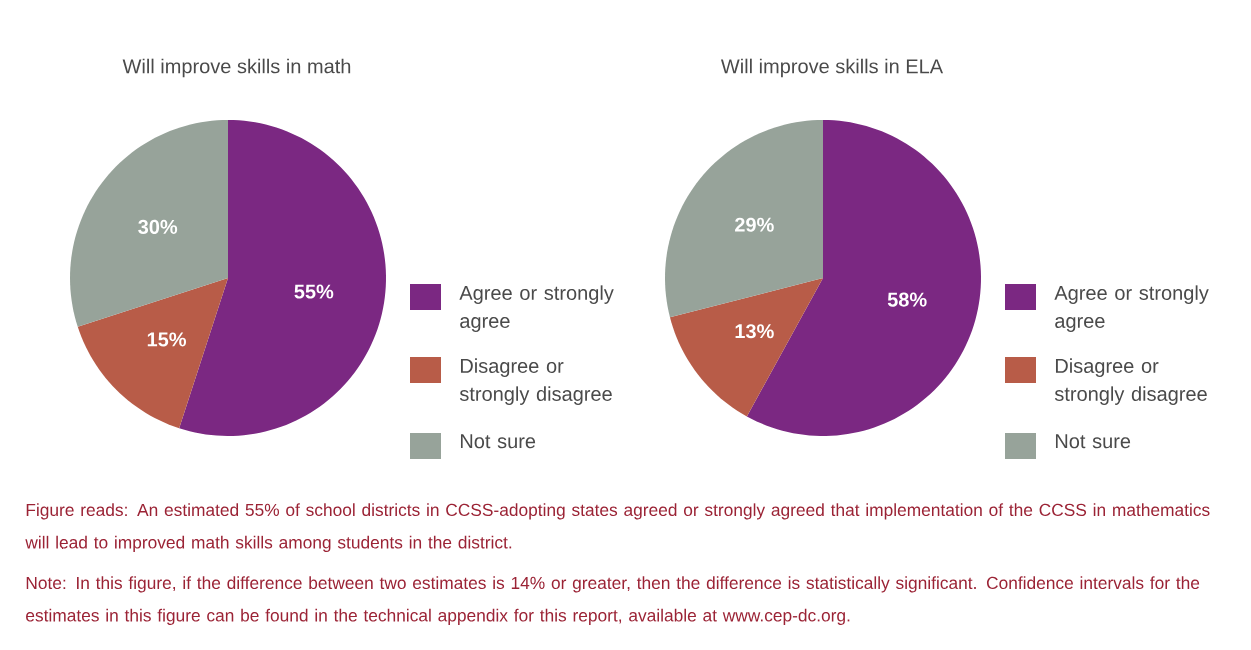  What do you see at coordinates (236, 68) in the screenshot?
I see `chart-title: Will improve skills in math` at bounding box center [236, 68].